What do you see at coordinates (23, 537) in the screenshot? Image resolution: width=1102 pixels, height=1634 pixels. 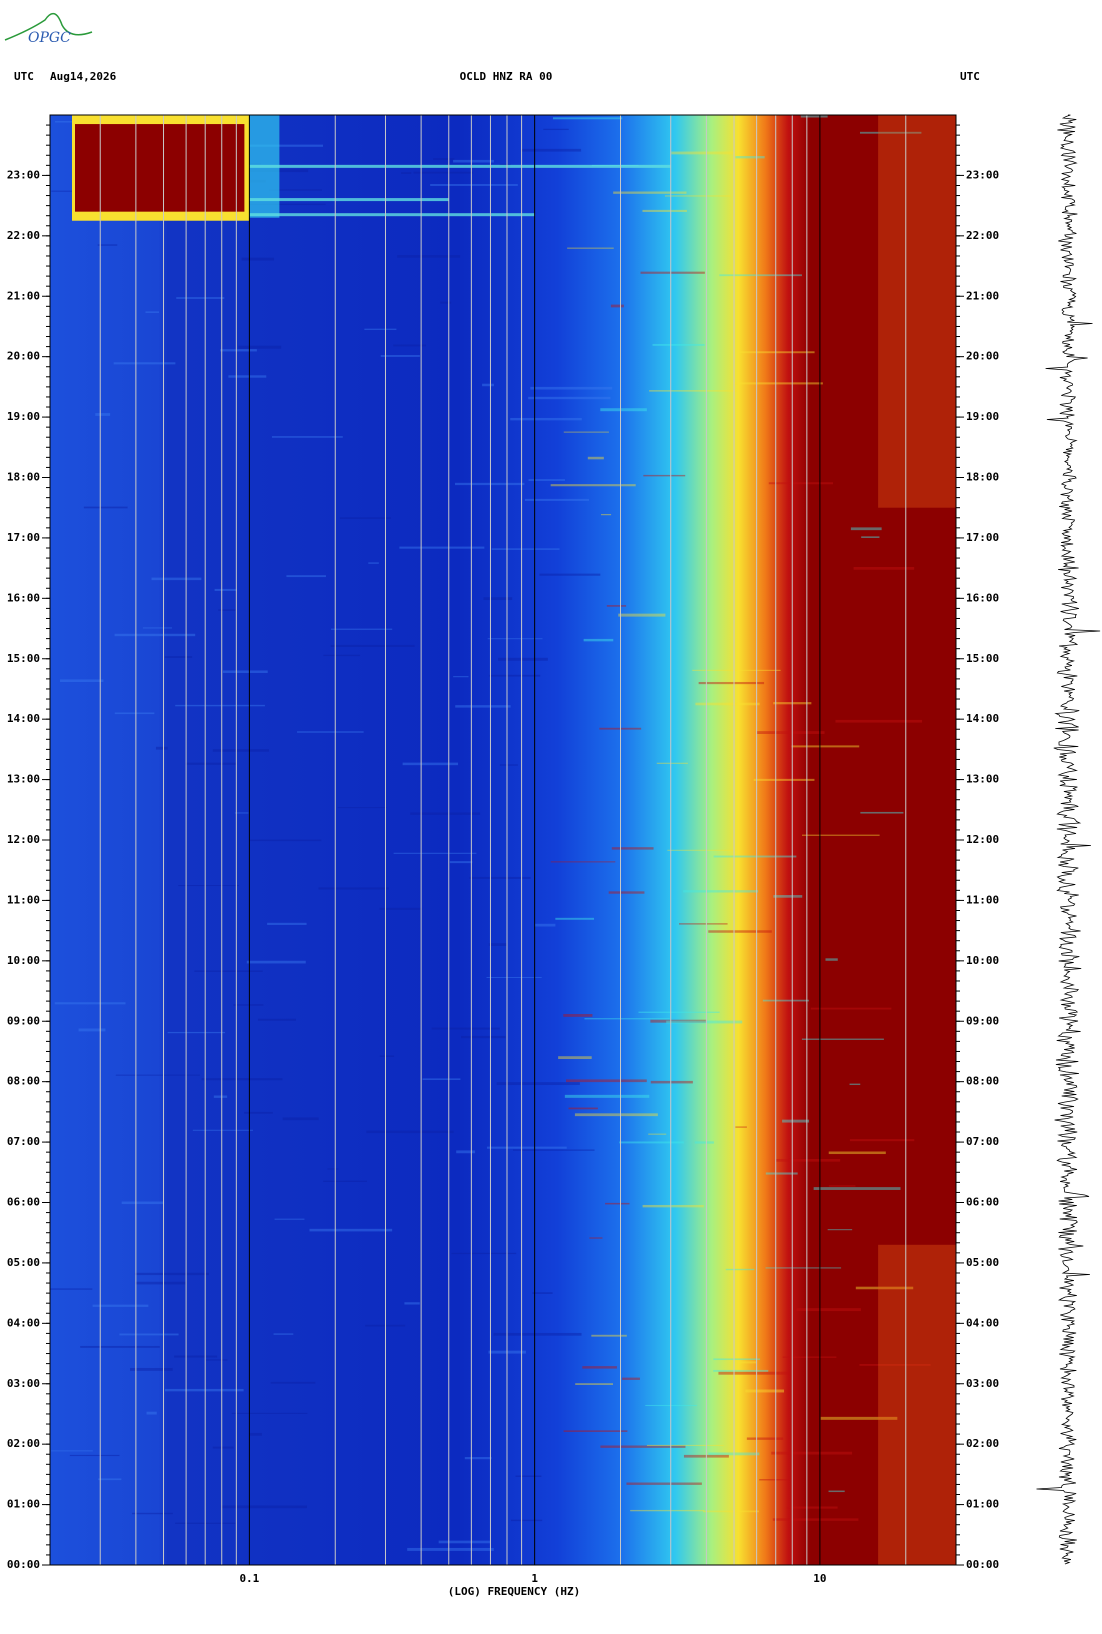 I see `y-tick-label: 17:00` at bounding box center [23, 537].